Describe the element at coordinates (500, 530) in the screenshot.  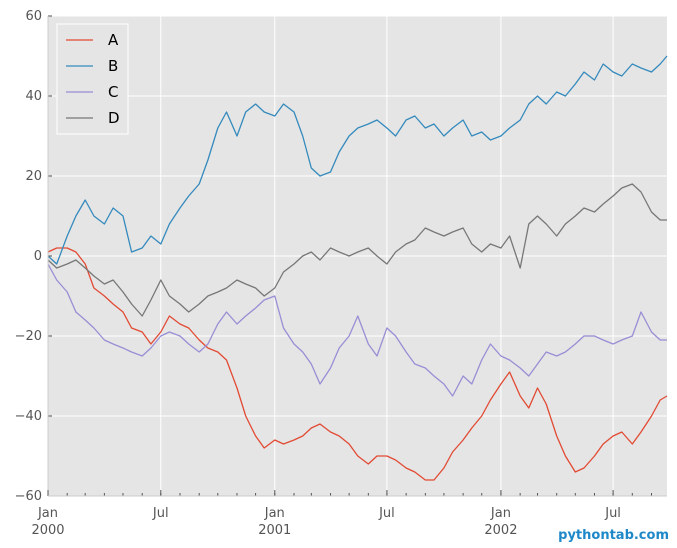
I see `x-tick-year-label: 2002` at that location.